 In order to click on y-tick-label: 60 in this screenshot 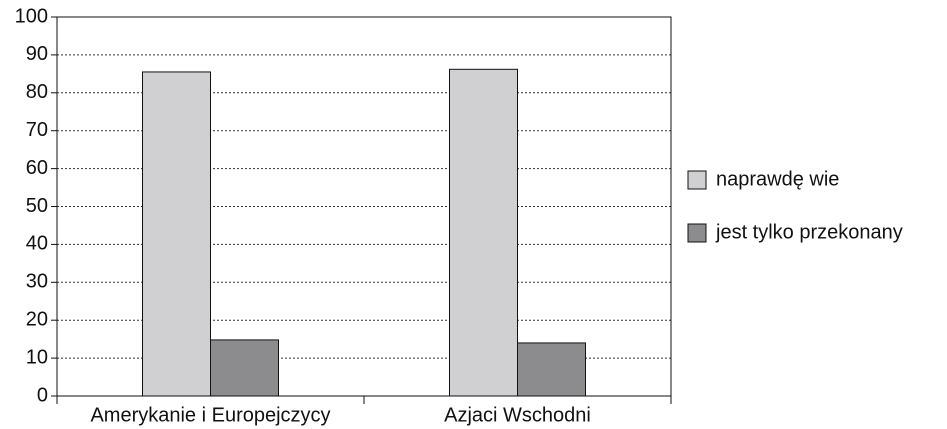, I will do `click(37, 168)`.